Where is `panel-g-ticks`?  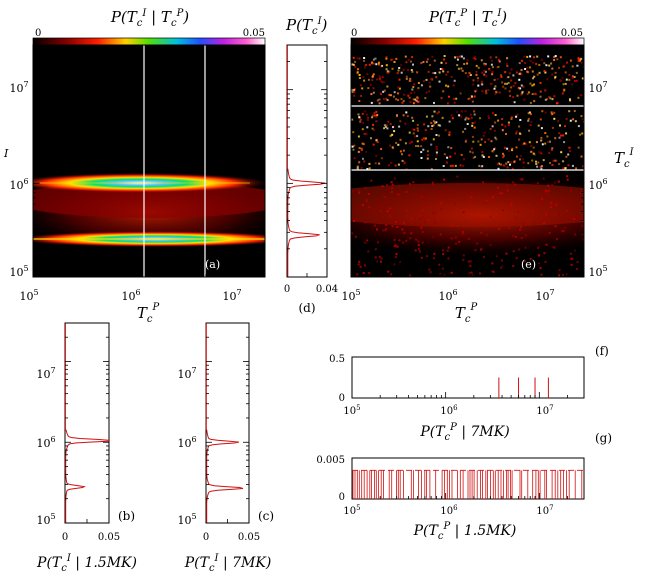 panel-g-ticks is located at coordinates (468, 496).